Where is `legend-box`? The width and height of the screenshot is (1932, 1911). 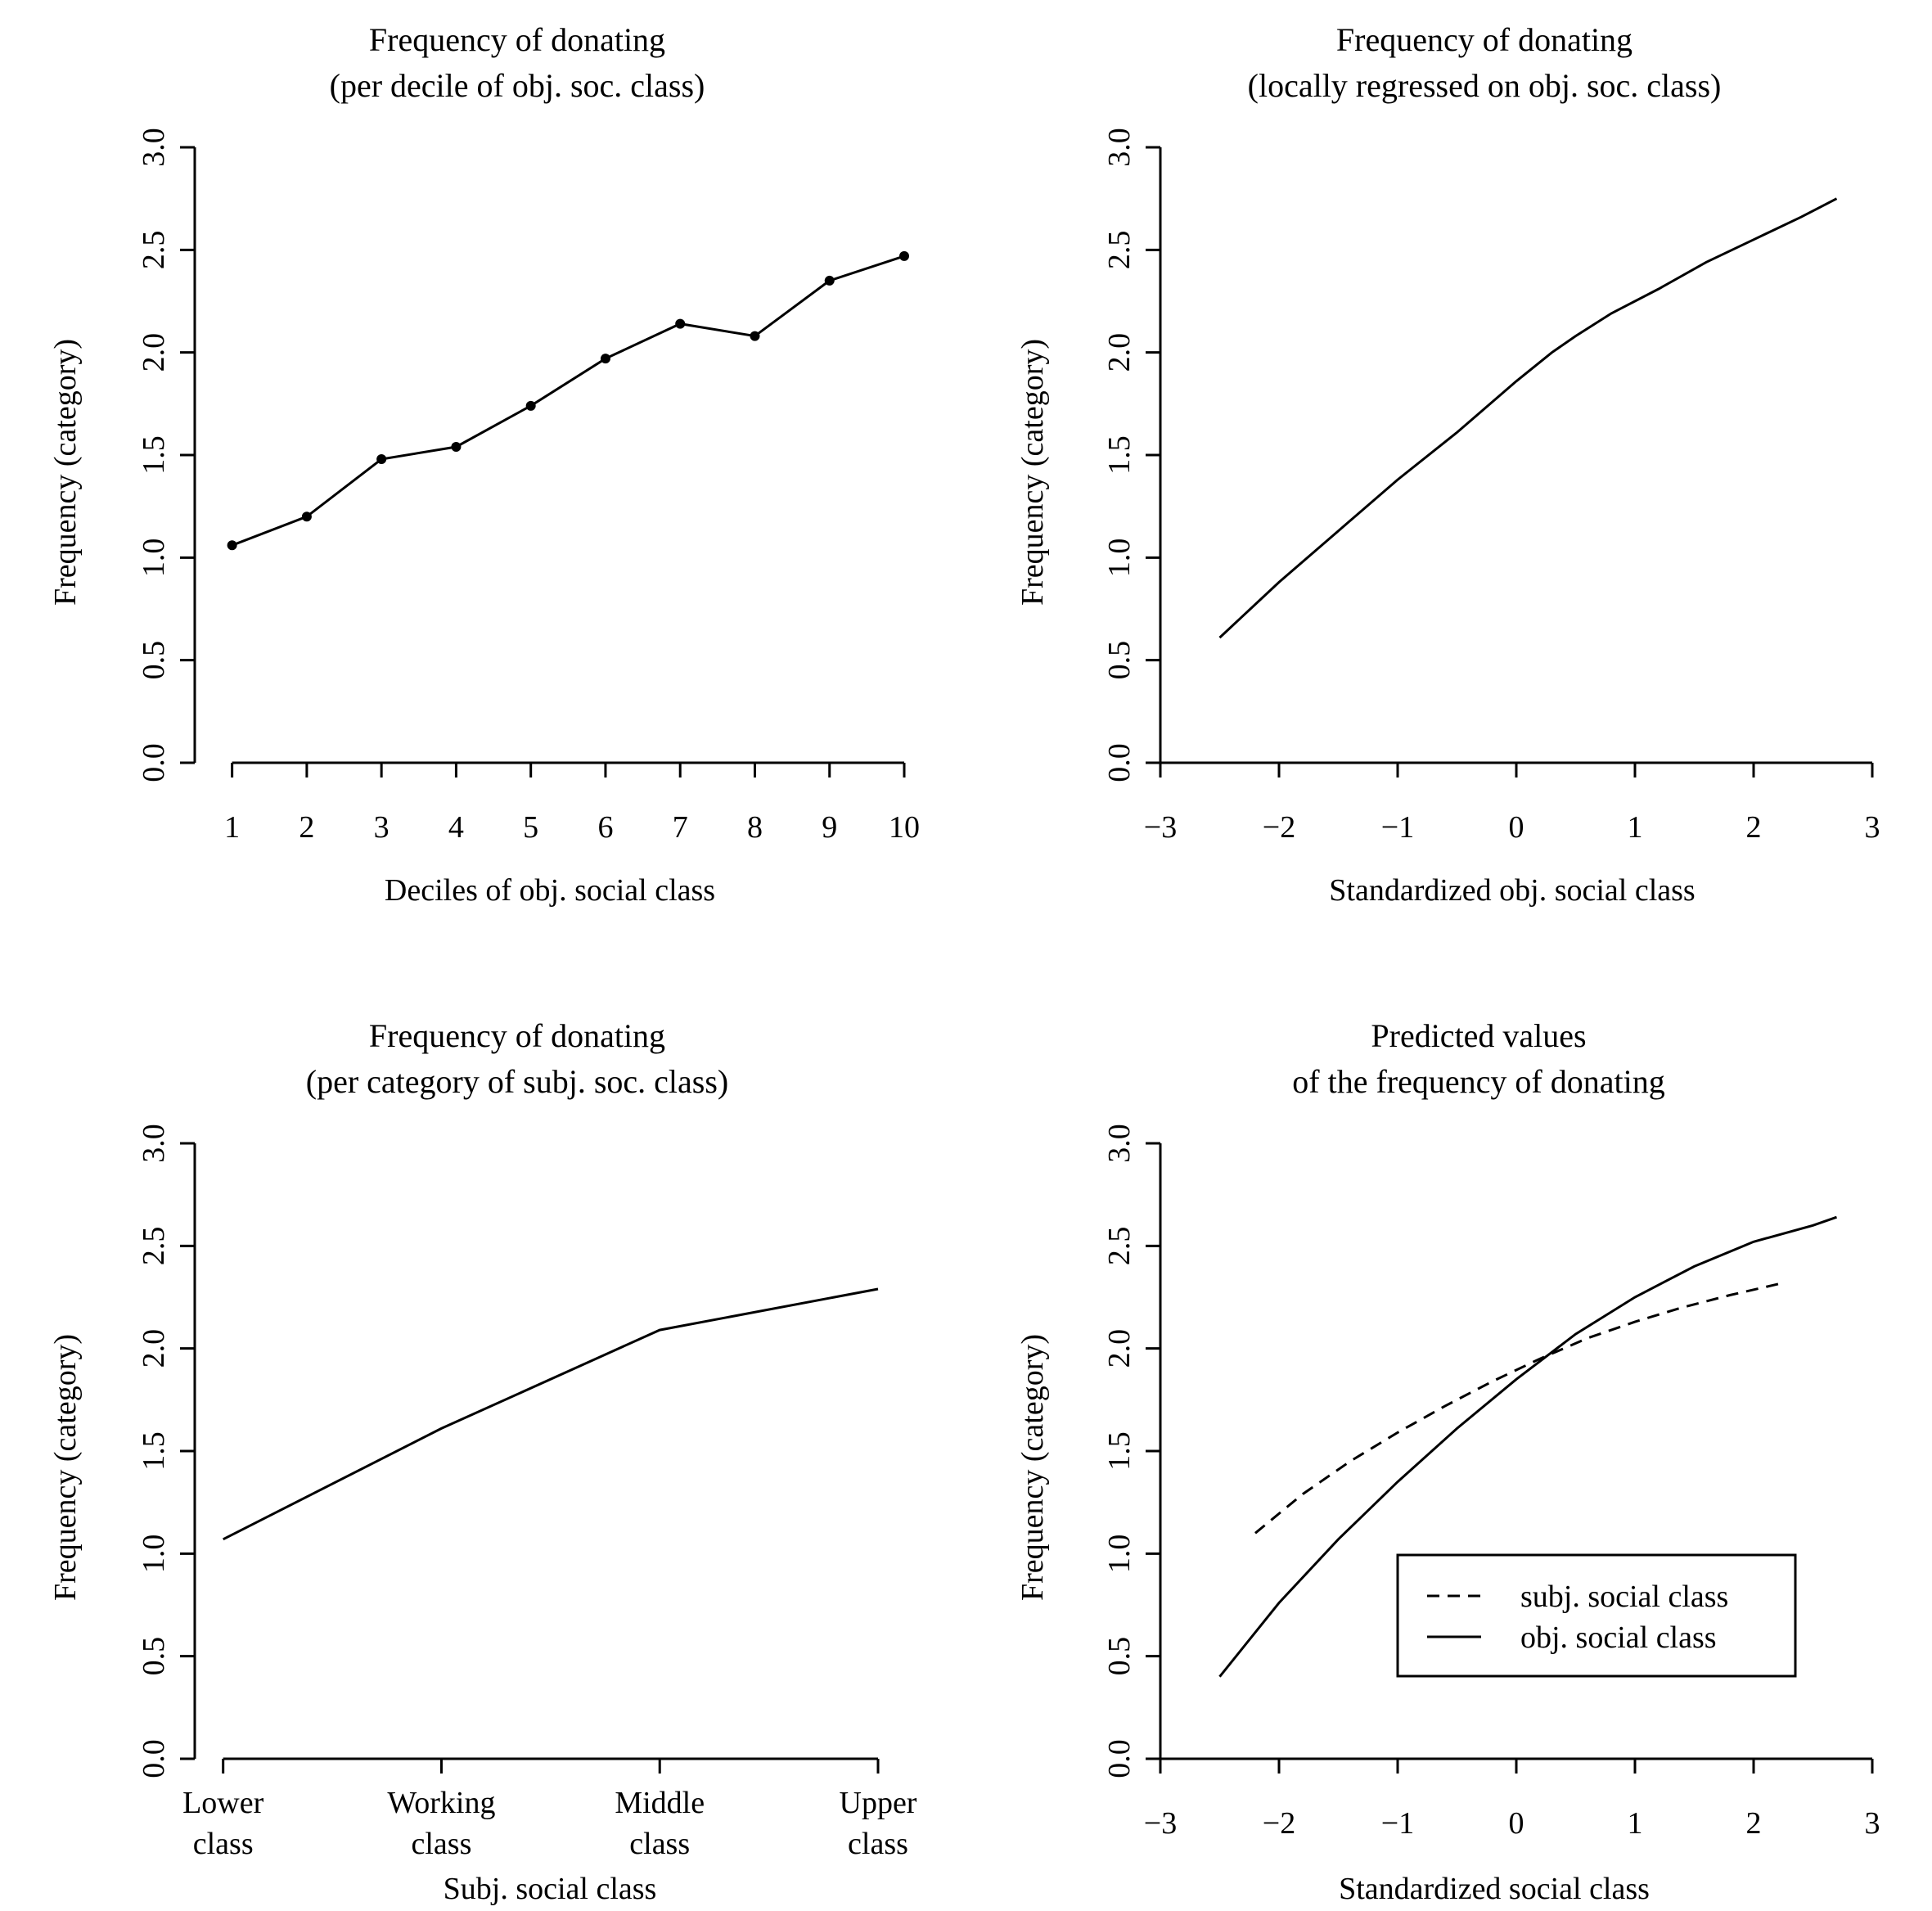
legend-box is located at coordinates (1596, 1615).